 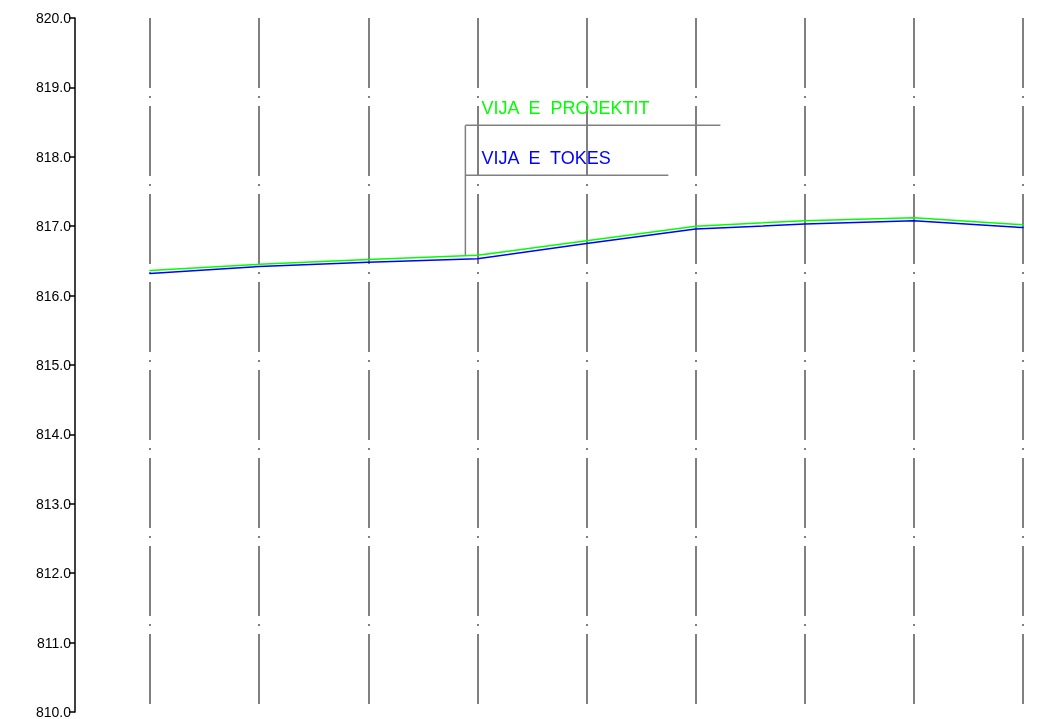 I want to click on y-tick-label: 816.0, so click(x=53, y=295).